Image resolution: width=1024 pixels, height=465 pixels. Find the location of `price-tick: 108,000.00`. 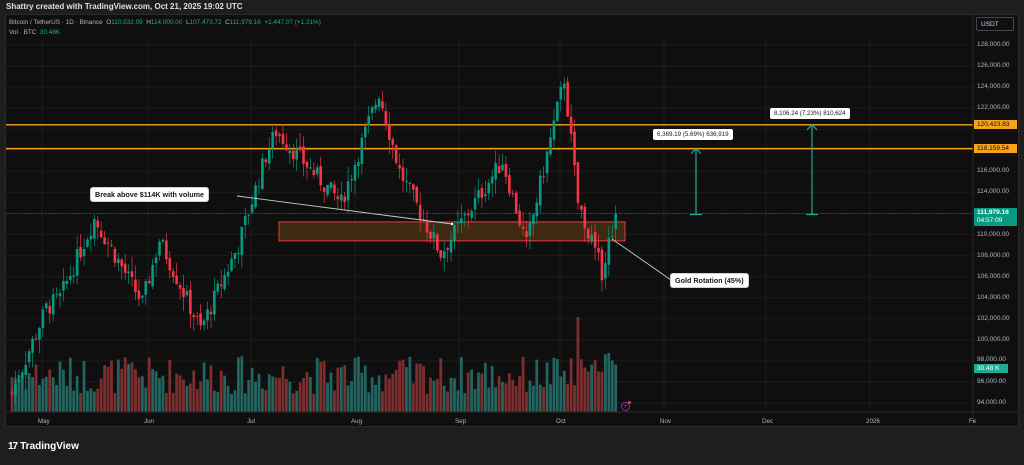

price-tick: 108,000.00 is located at coordinates (993, 255).